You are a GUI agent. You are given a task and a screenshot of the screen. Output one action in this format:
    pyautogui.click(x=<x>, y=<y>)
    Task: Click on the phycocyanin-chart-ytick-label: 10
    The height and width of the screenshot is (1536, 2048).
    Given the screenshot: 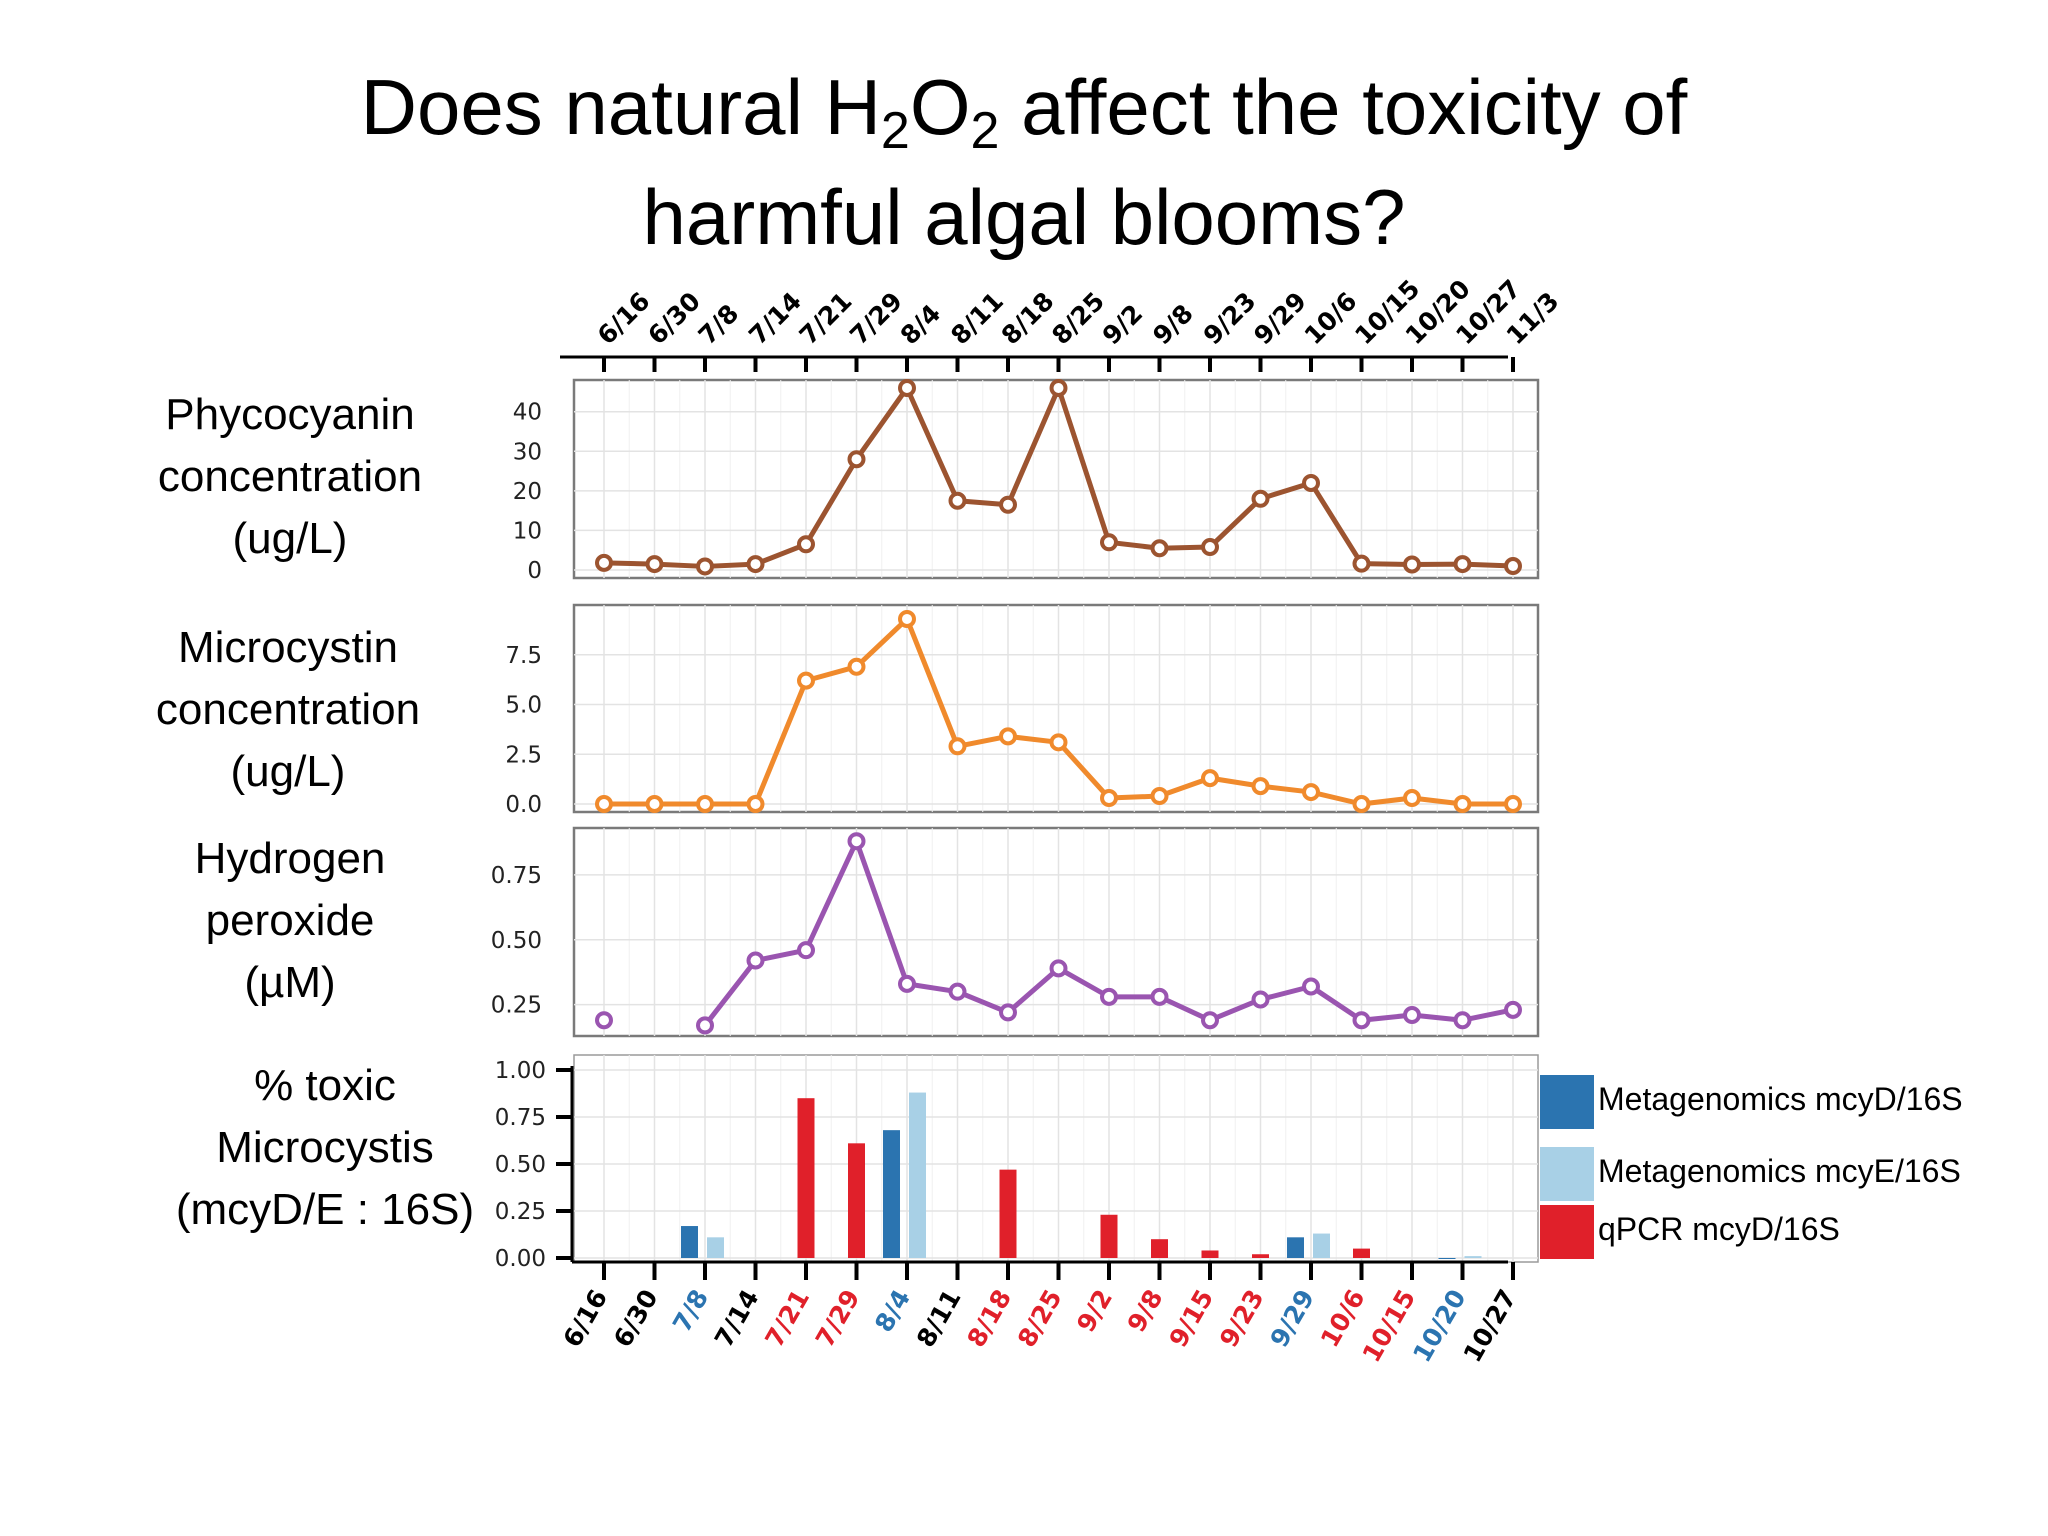 What is the action you would take?
    pyautogui.click(x=527, y=531)
    